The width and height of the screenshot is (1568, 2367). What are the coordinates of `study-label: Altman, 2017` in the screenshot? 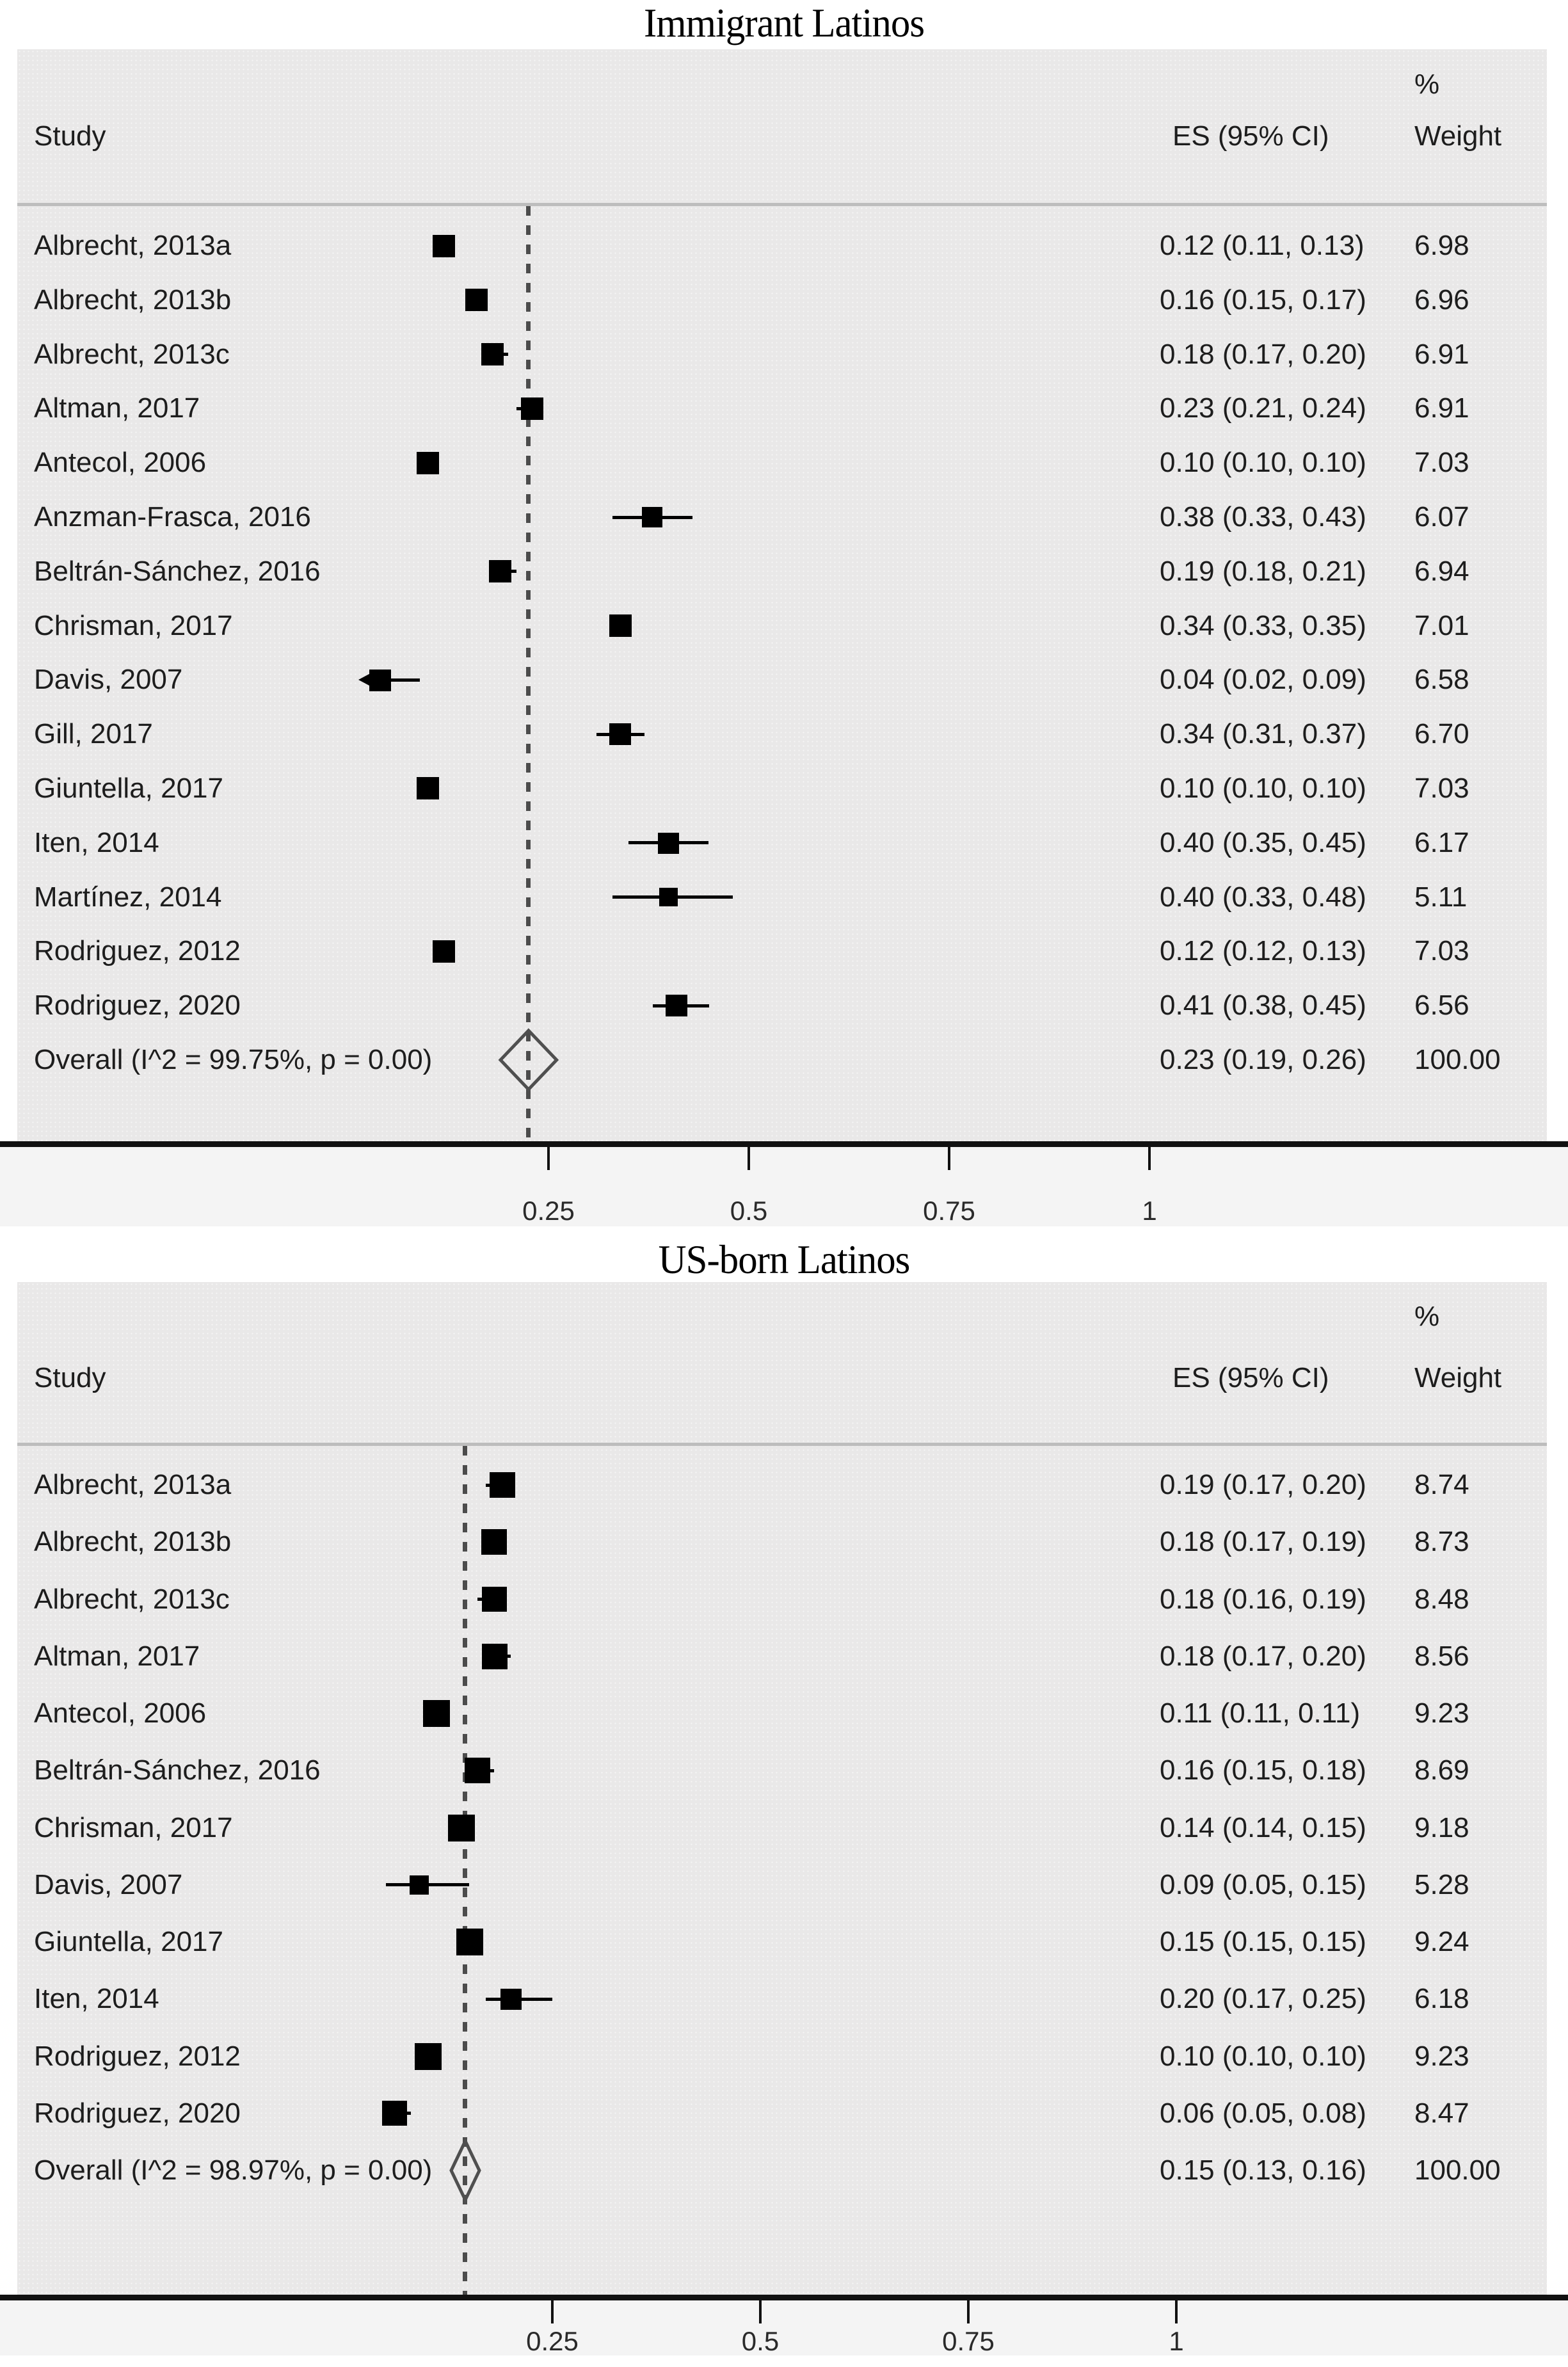 It's located at (117, 1657).